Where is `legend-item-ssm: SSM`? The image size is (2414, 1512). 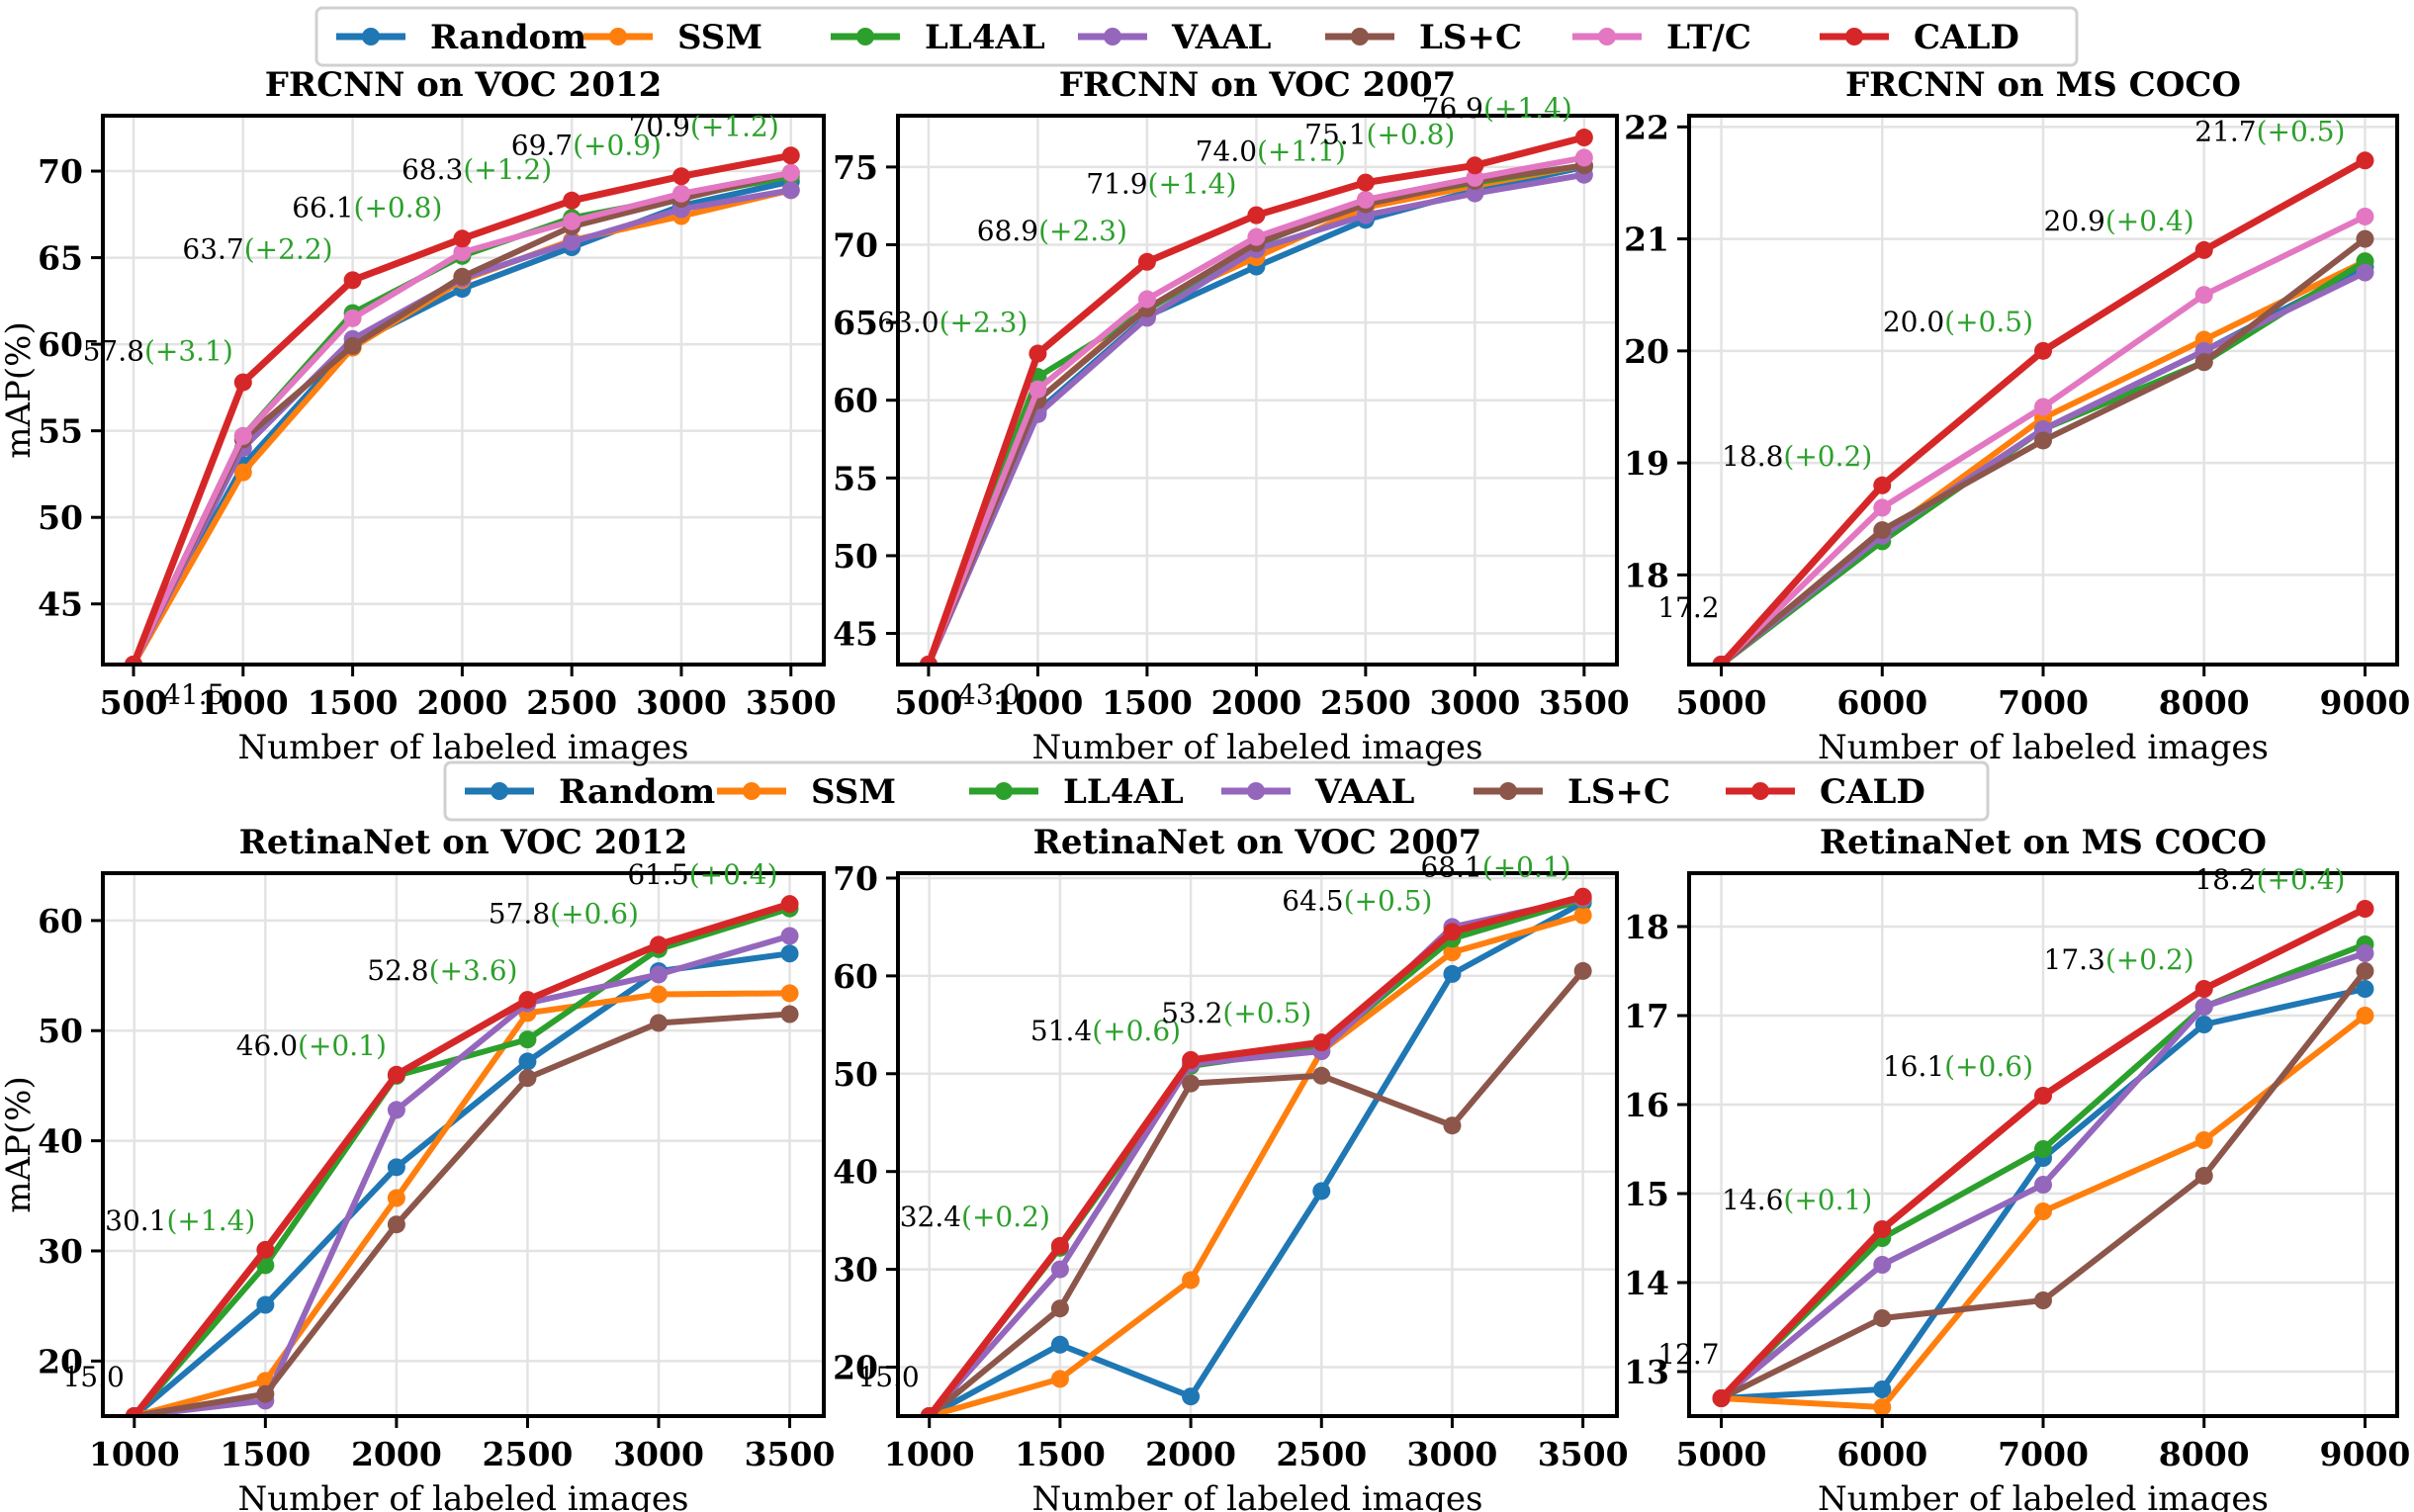 legend-item-ssm: SSM is located at coordinates (806, 792).